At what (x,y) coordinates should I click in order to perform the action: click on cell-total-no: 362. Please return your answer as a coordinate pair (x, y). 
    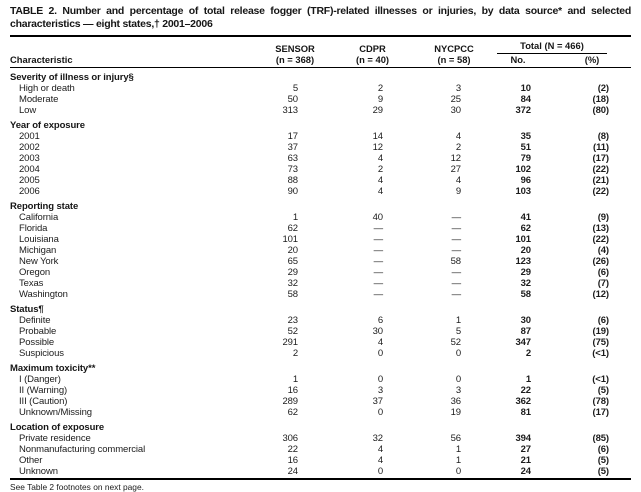
    Looking at the image, I should click on (523, 401).